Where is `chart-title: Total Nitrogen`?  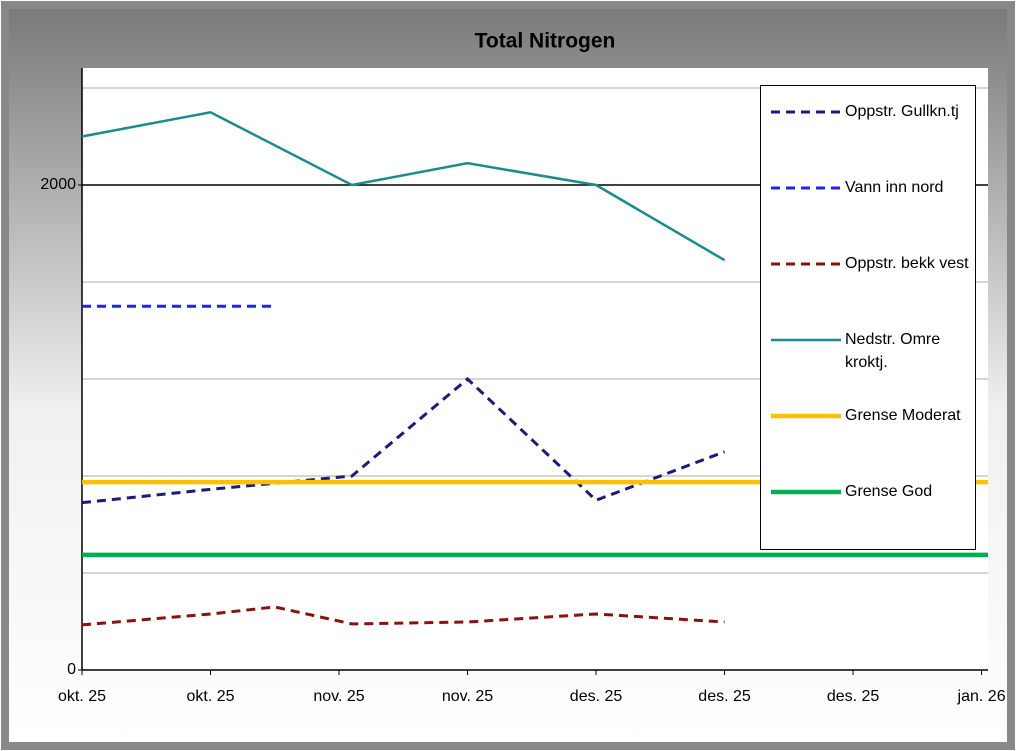
chart-title: Total Nitrogen is located at coordinates (545, 41).